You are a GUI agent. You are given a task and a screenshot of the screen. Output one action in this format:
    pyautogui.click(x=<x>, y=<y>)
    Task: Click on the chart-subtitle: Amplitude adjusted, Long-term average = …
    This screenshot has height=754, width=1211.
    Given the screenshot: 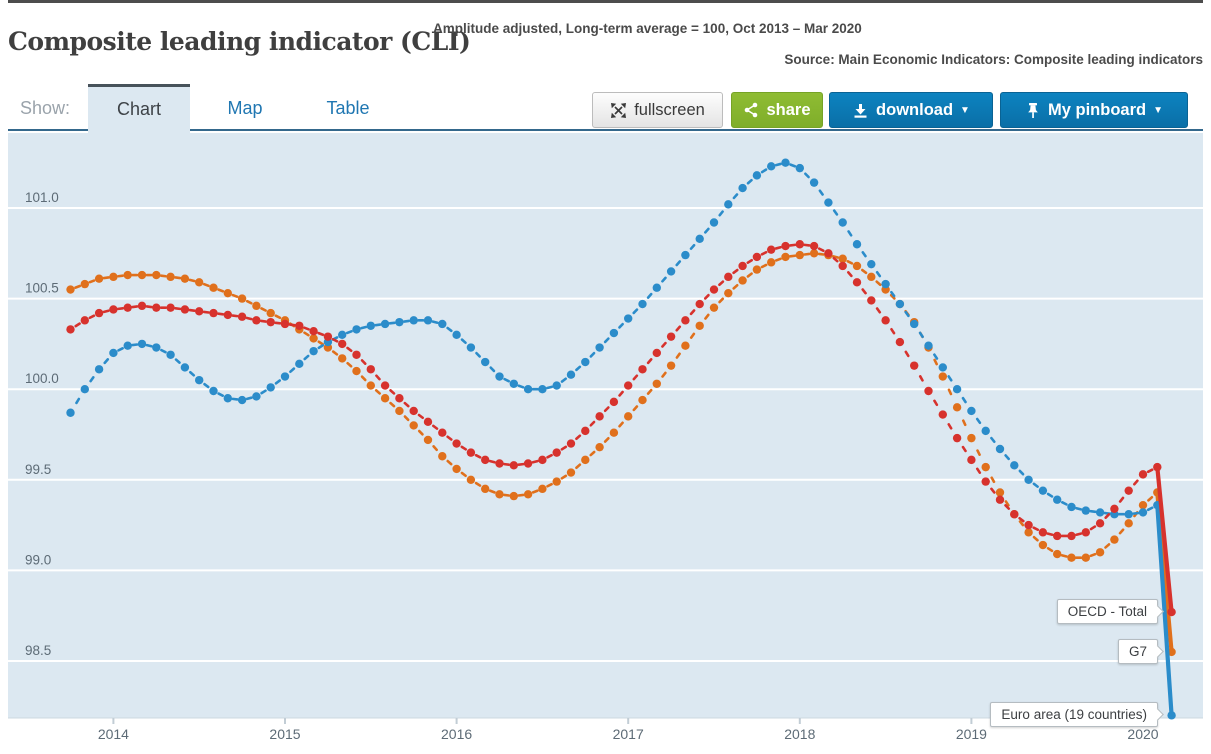 What is the action you would take?
    pyautogui.click(x=647, y=28)
    